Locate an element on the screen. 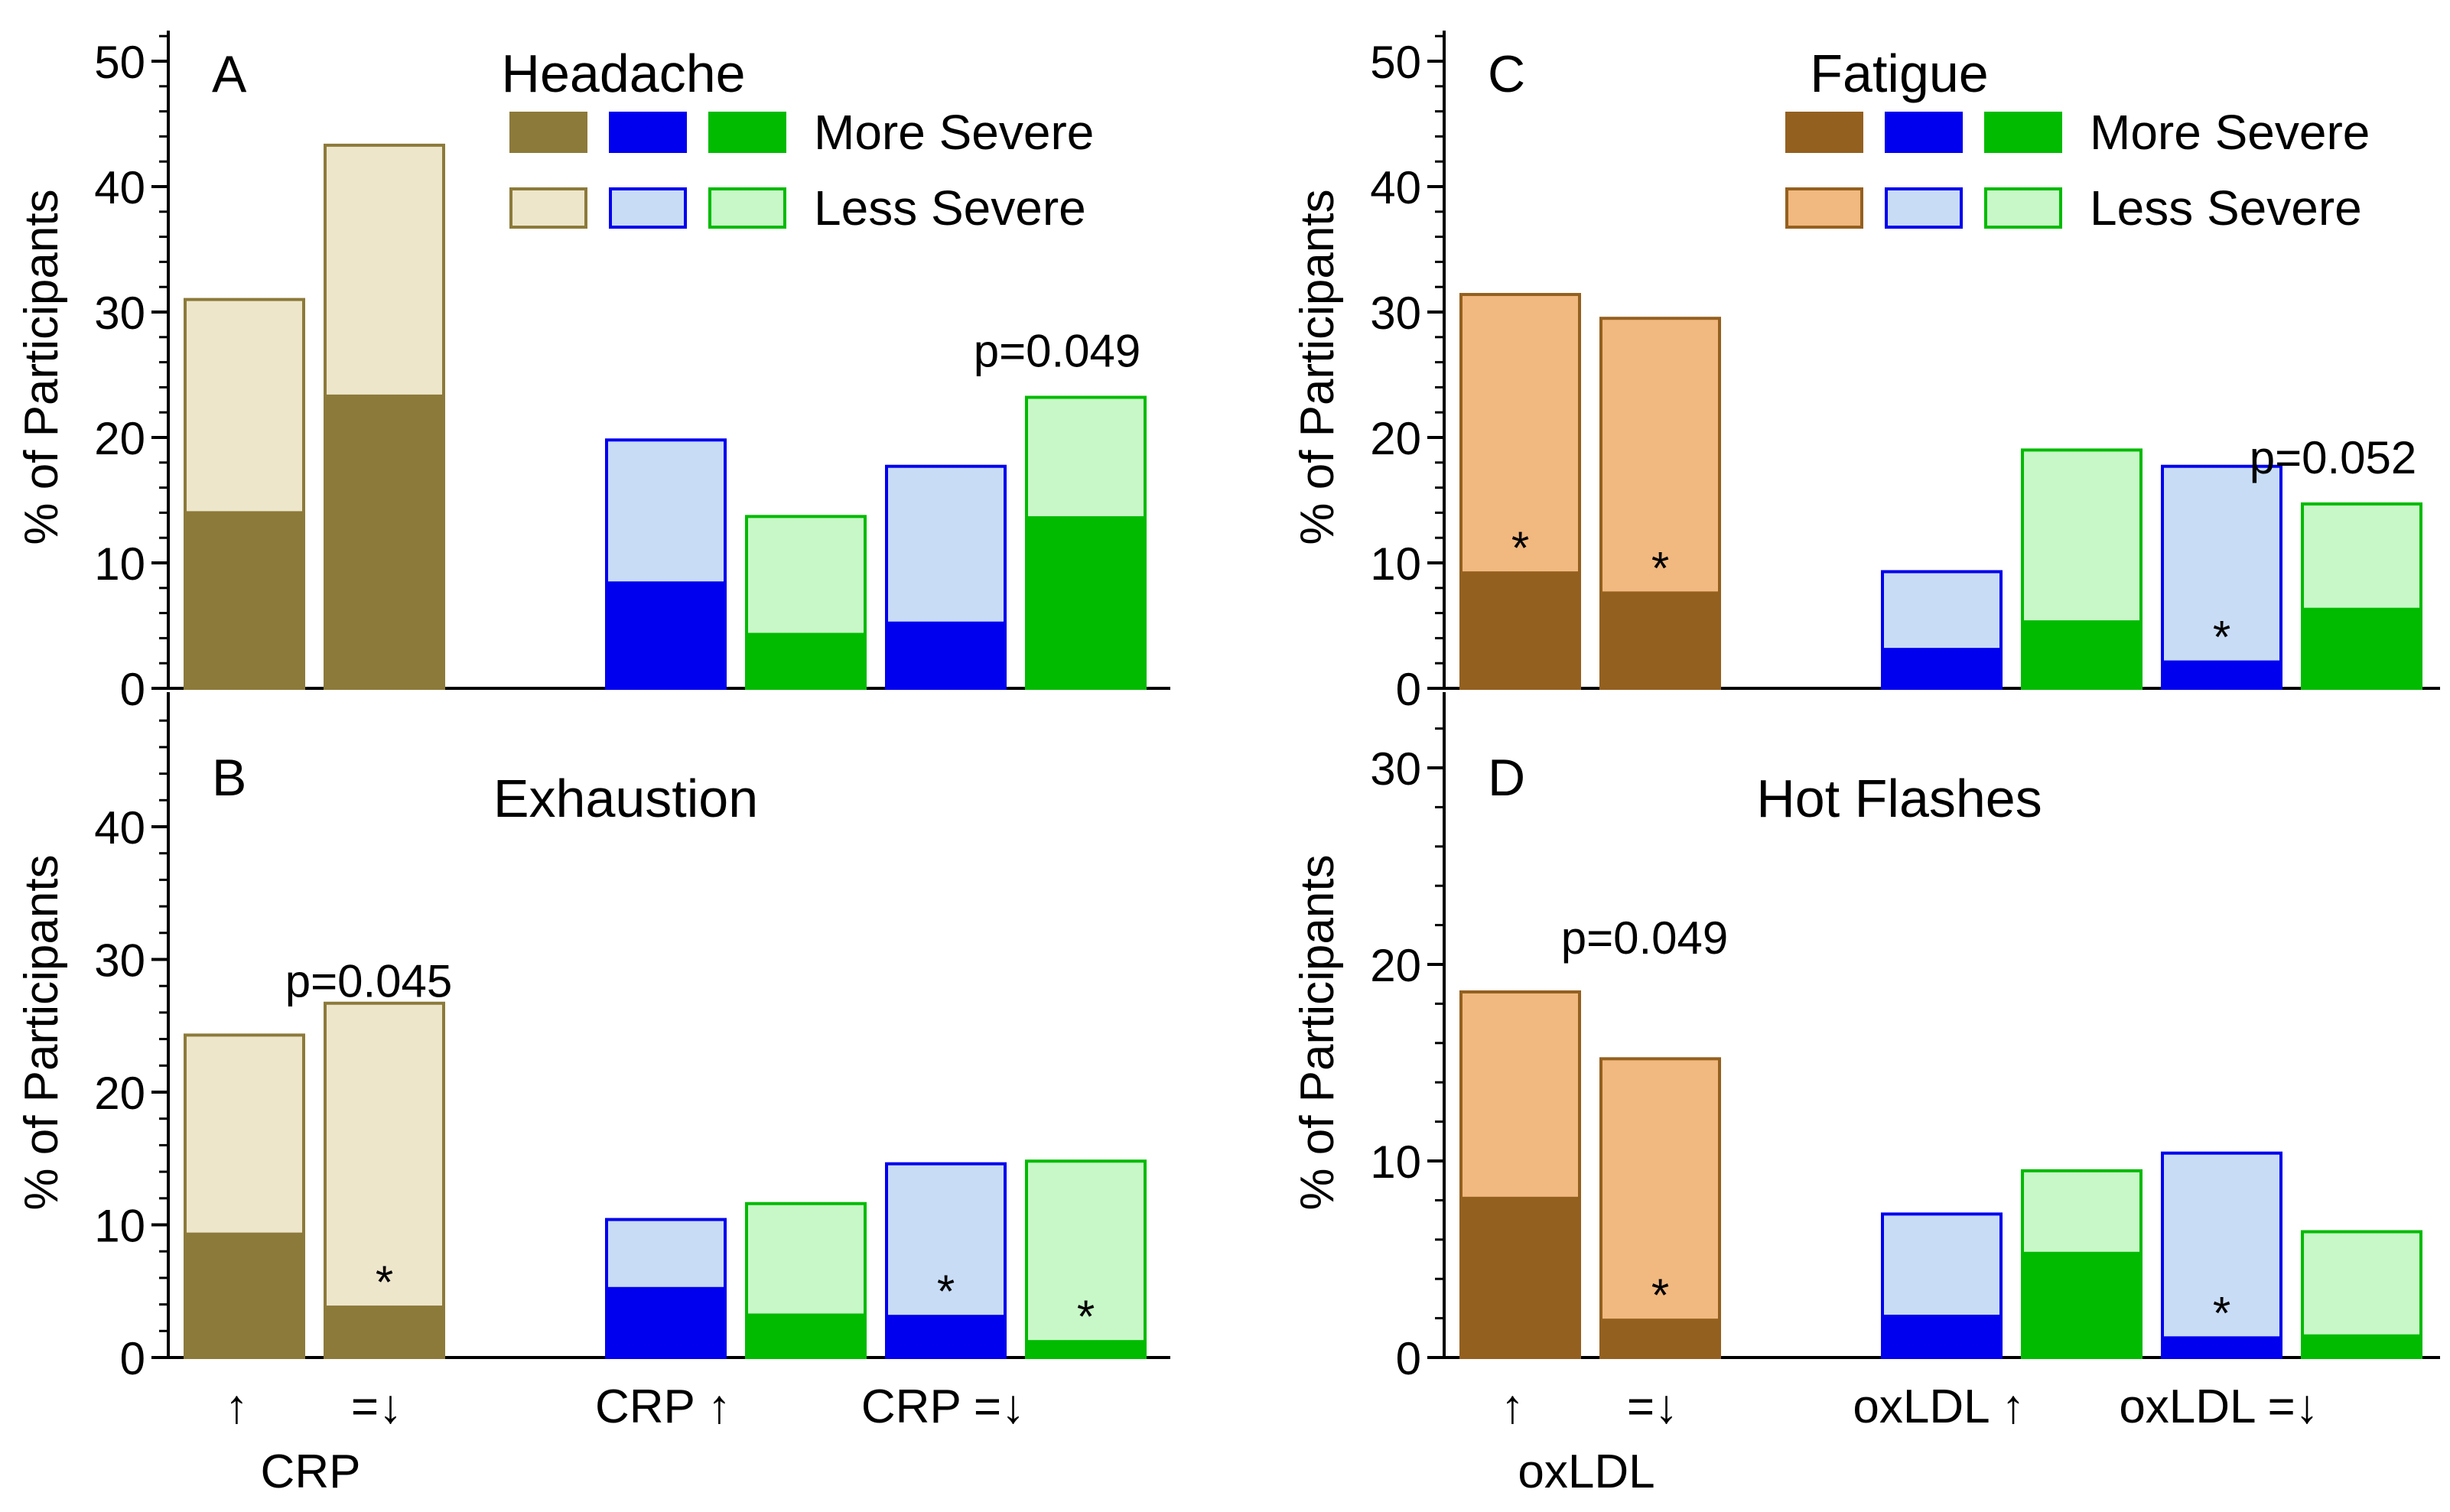 This screenshot has height=1512, width=2450. x-group-label: CRP is located at coordinates (311, 1471).